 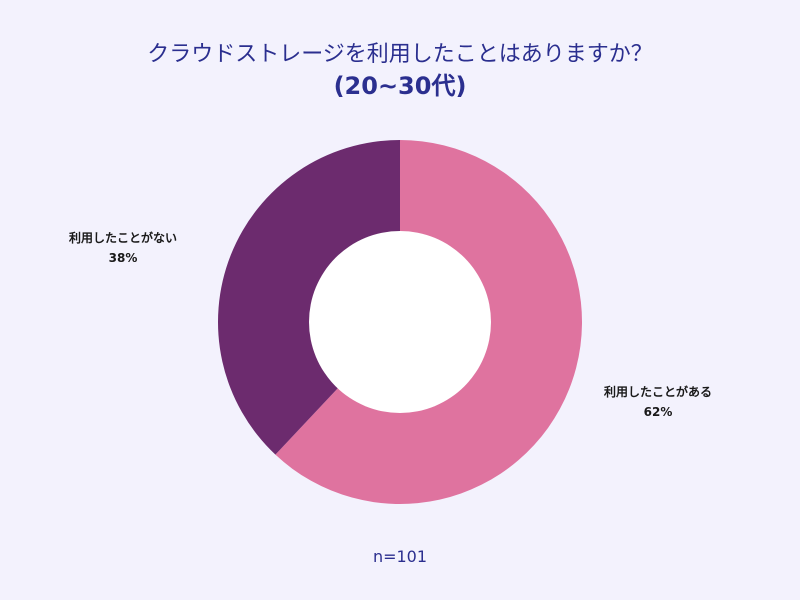 I want to click on label-used: 利用したことがある 62%, so click(x=658, y=402).